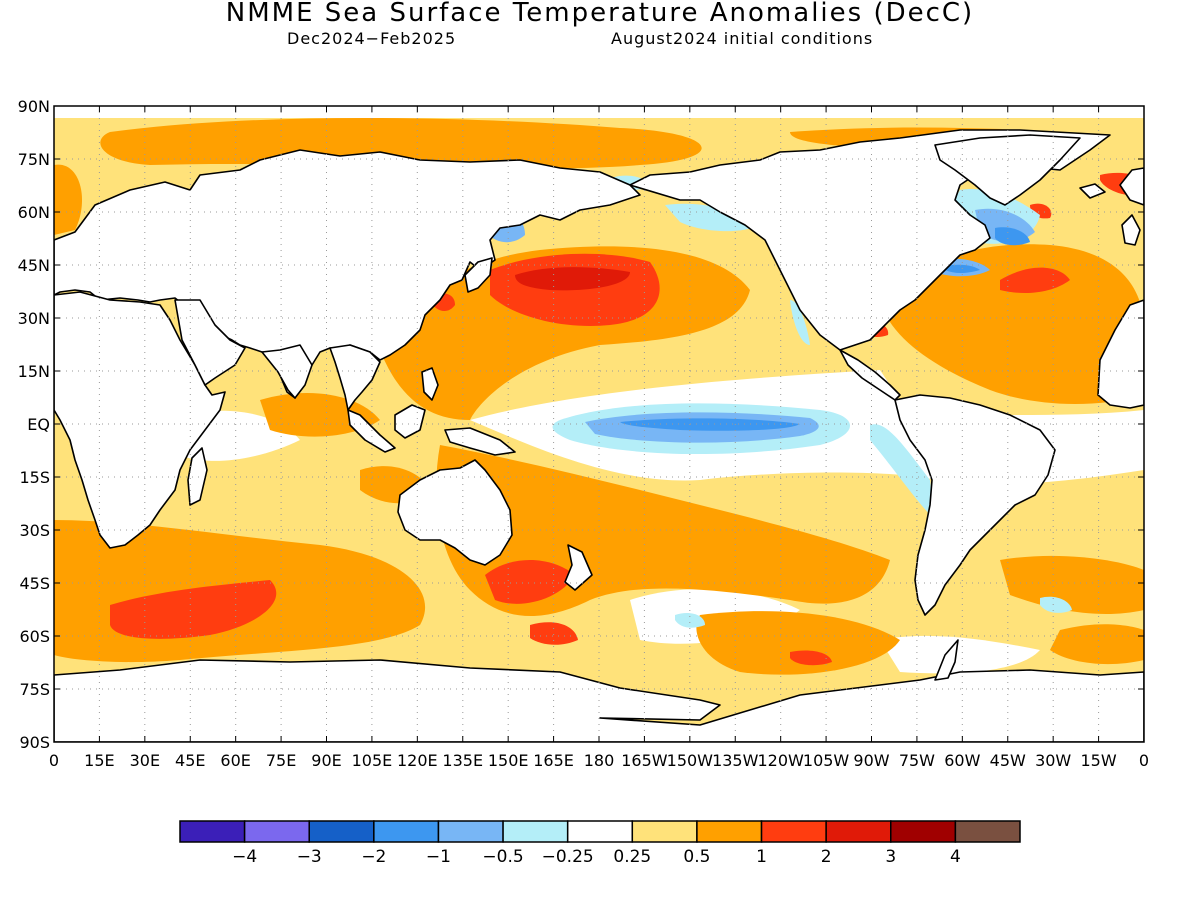 The image size is (1200, 900). What do you see at coordinates (197, 476) in the screenshot?
I see `madagascar-land` at bounding box center [197, 476].